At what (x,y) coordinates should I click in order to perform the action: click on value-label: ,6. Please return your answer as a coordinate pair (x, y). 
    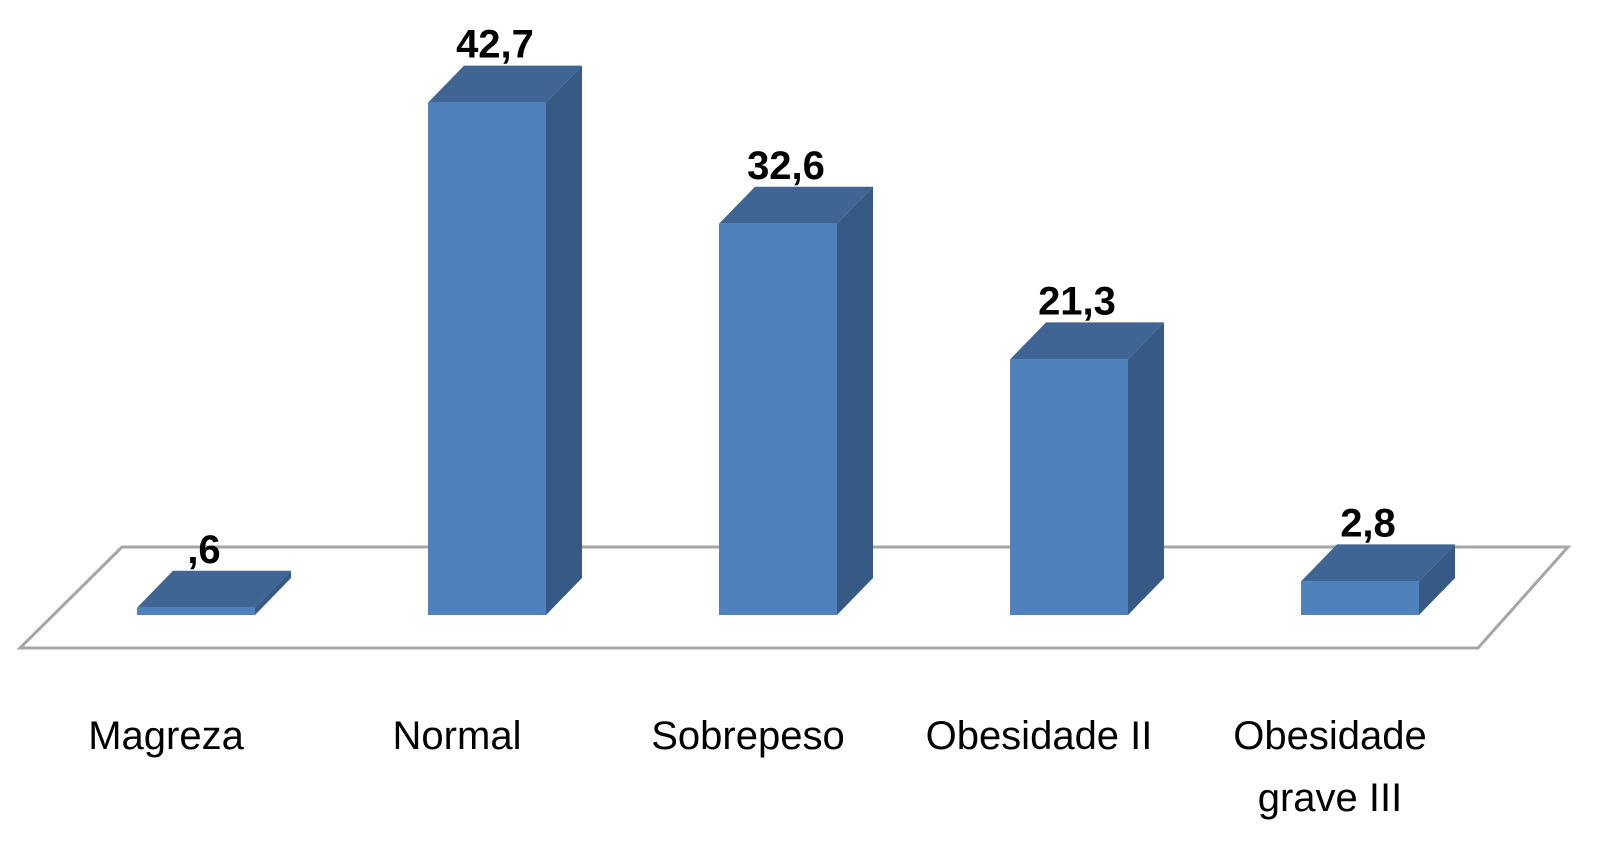
    Looking at the image, I should click on (203, 550).